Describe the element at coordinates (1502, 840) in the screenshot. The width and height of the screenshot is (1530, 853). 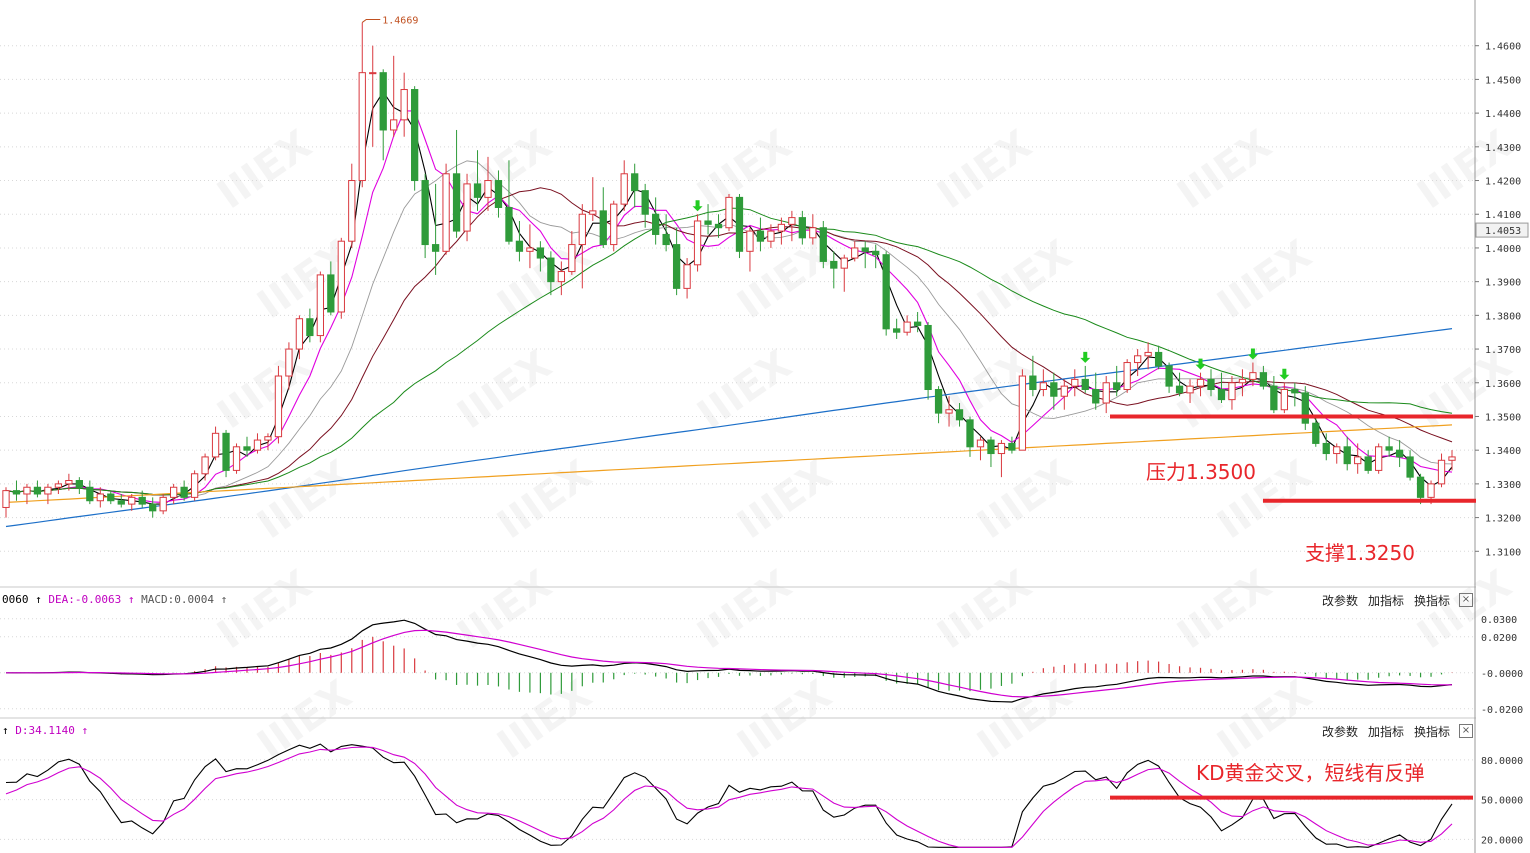
I see `kd-tick-label: 20.0000` at that location.